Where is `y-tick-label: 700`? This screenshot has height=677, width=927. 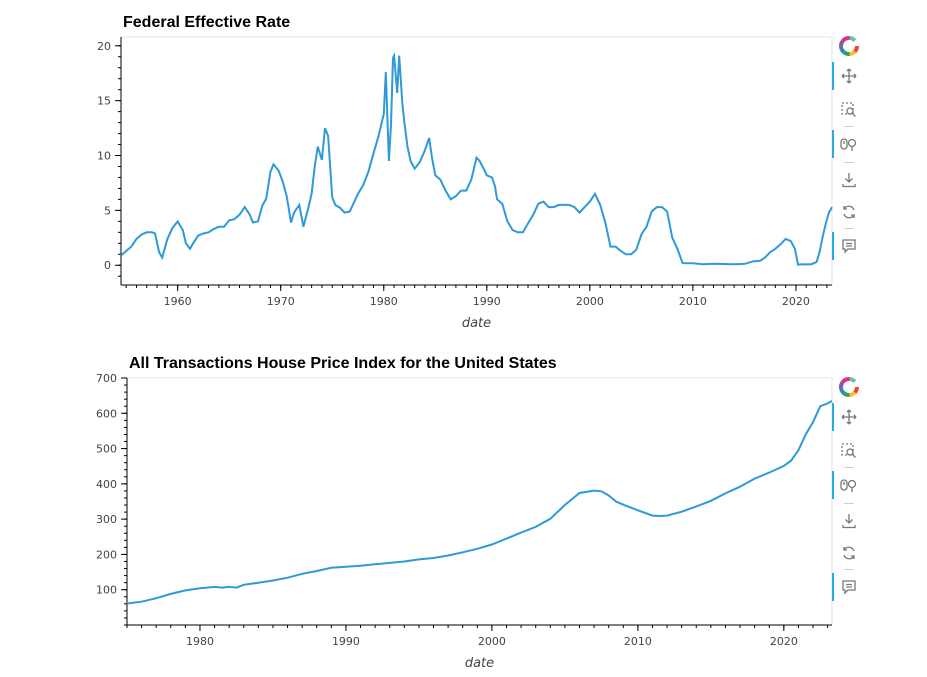 y-tick-label: 700 is located at coordinates (106, 378).